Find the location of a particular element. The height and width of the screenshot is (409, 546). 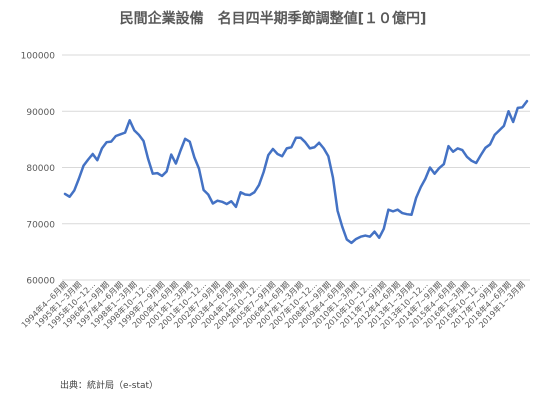

source-note: 出典：統計局（e-stat） is located at coordinates (109, 386).